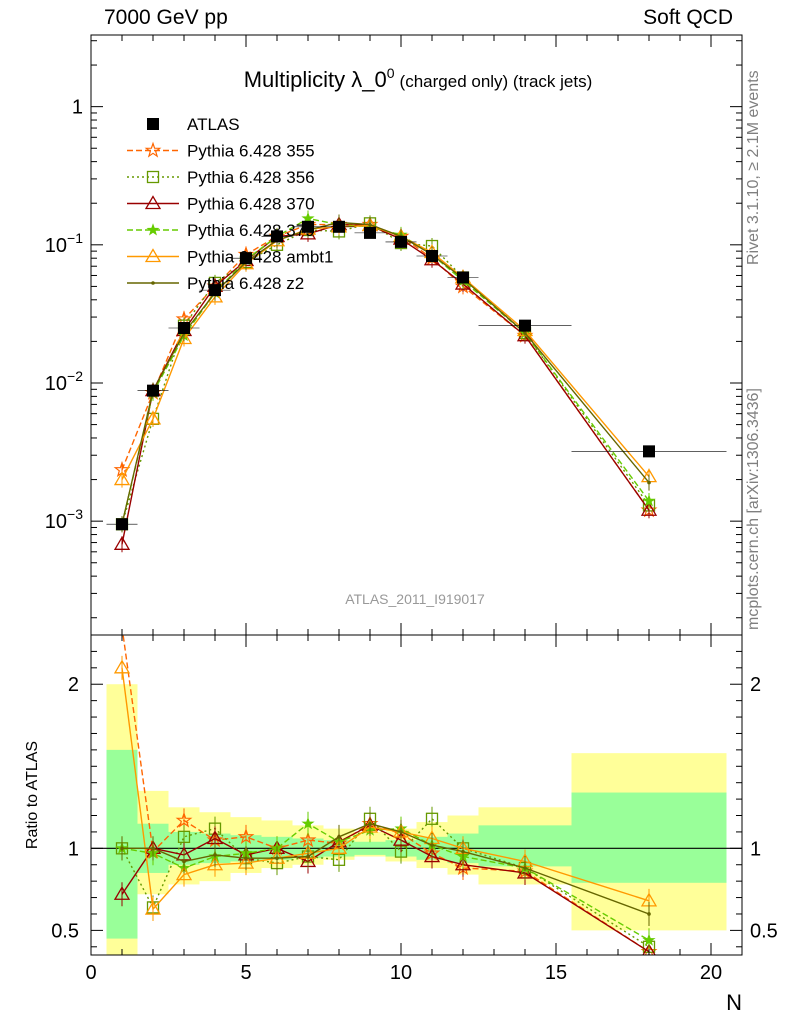 The height and width of the screenshot is (1024, 786). What do you see at coordinates (64, 243) in the screenshot?
I see `y-tick-label: 10⁻¹` at bounding box center [64, 243].